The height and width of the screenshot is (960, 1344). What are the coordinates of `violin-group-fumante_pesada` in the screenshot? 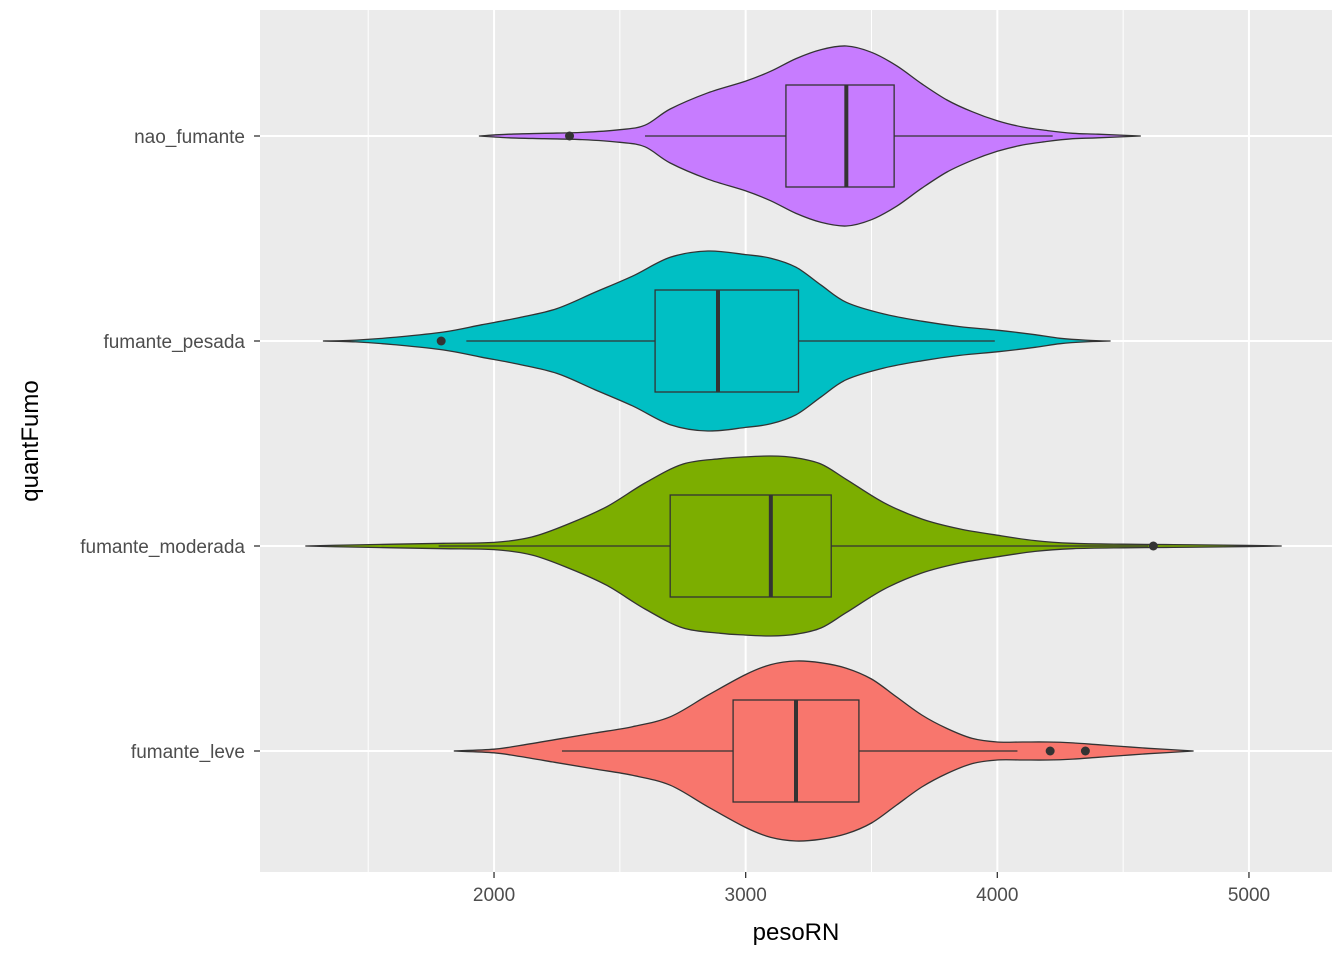 It's located at (716, 341).